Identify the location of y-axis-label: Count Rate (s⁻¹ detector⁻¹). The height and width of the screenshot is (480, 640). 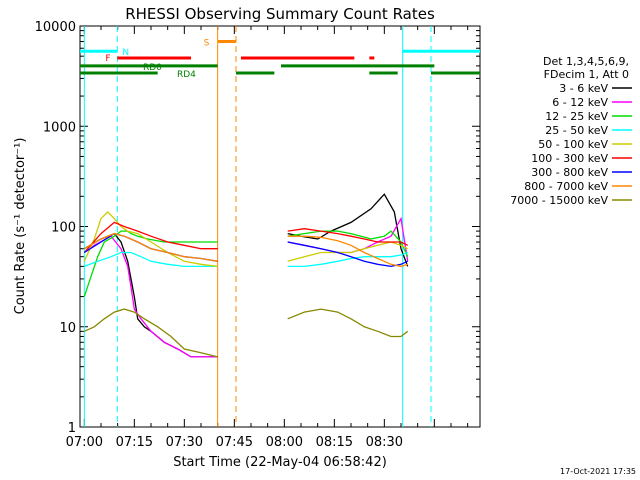
(20, 226).